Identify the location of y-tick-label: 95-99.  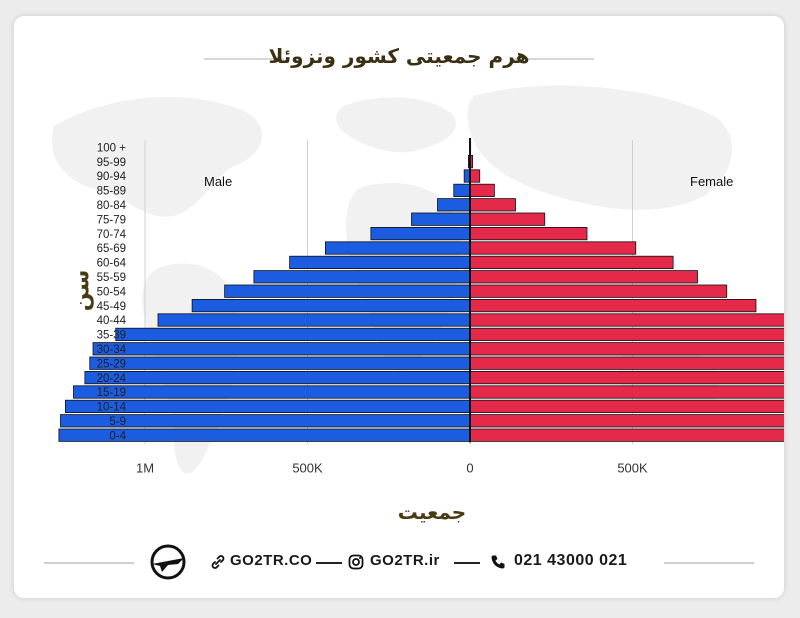
(111, 163).